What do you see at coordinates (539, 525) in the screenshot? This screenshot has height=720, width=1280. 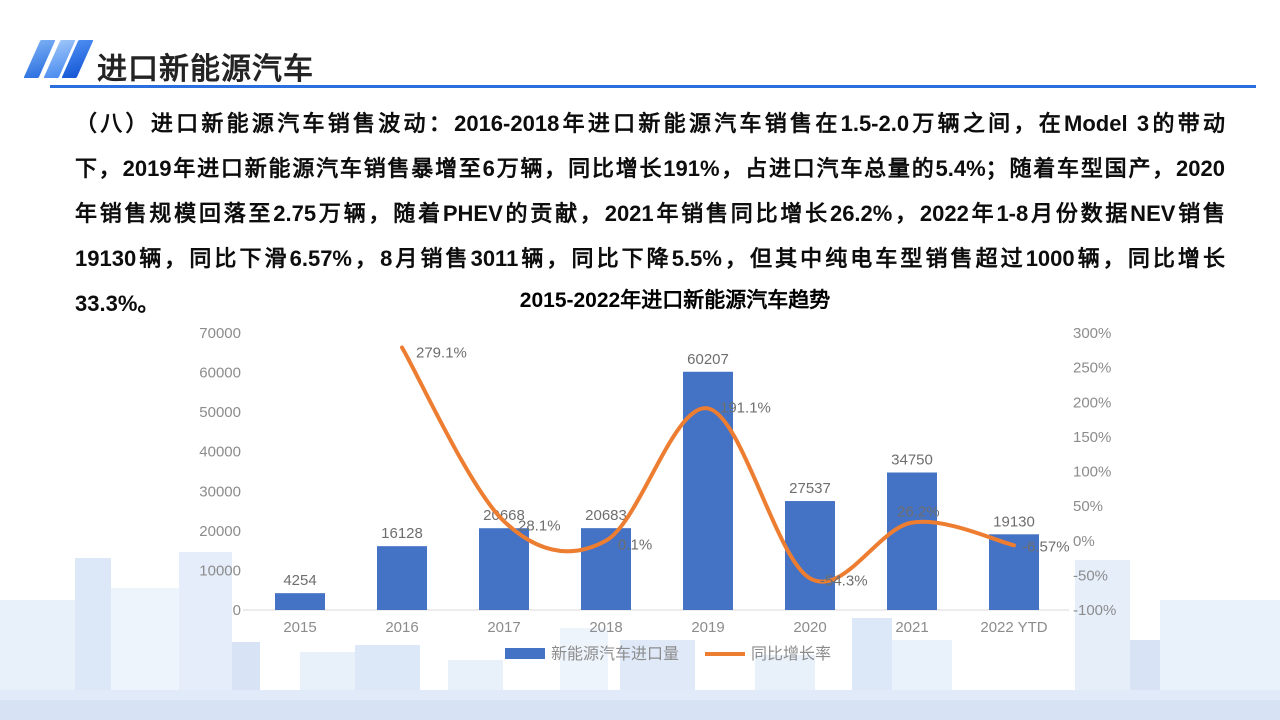 I see `line-value-label: 28.1%` at bounding box center [539, 525].